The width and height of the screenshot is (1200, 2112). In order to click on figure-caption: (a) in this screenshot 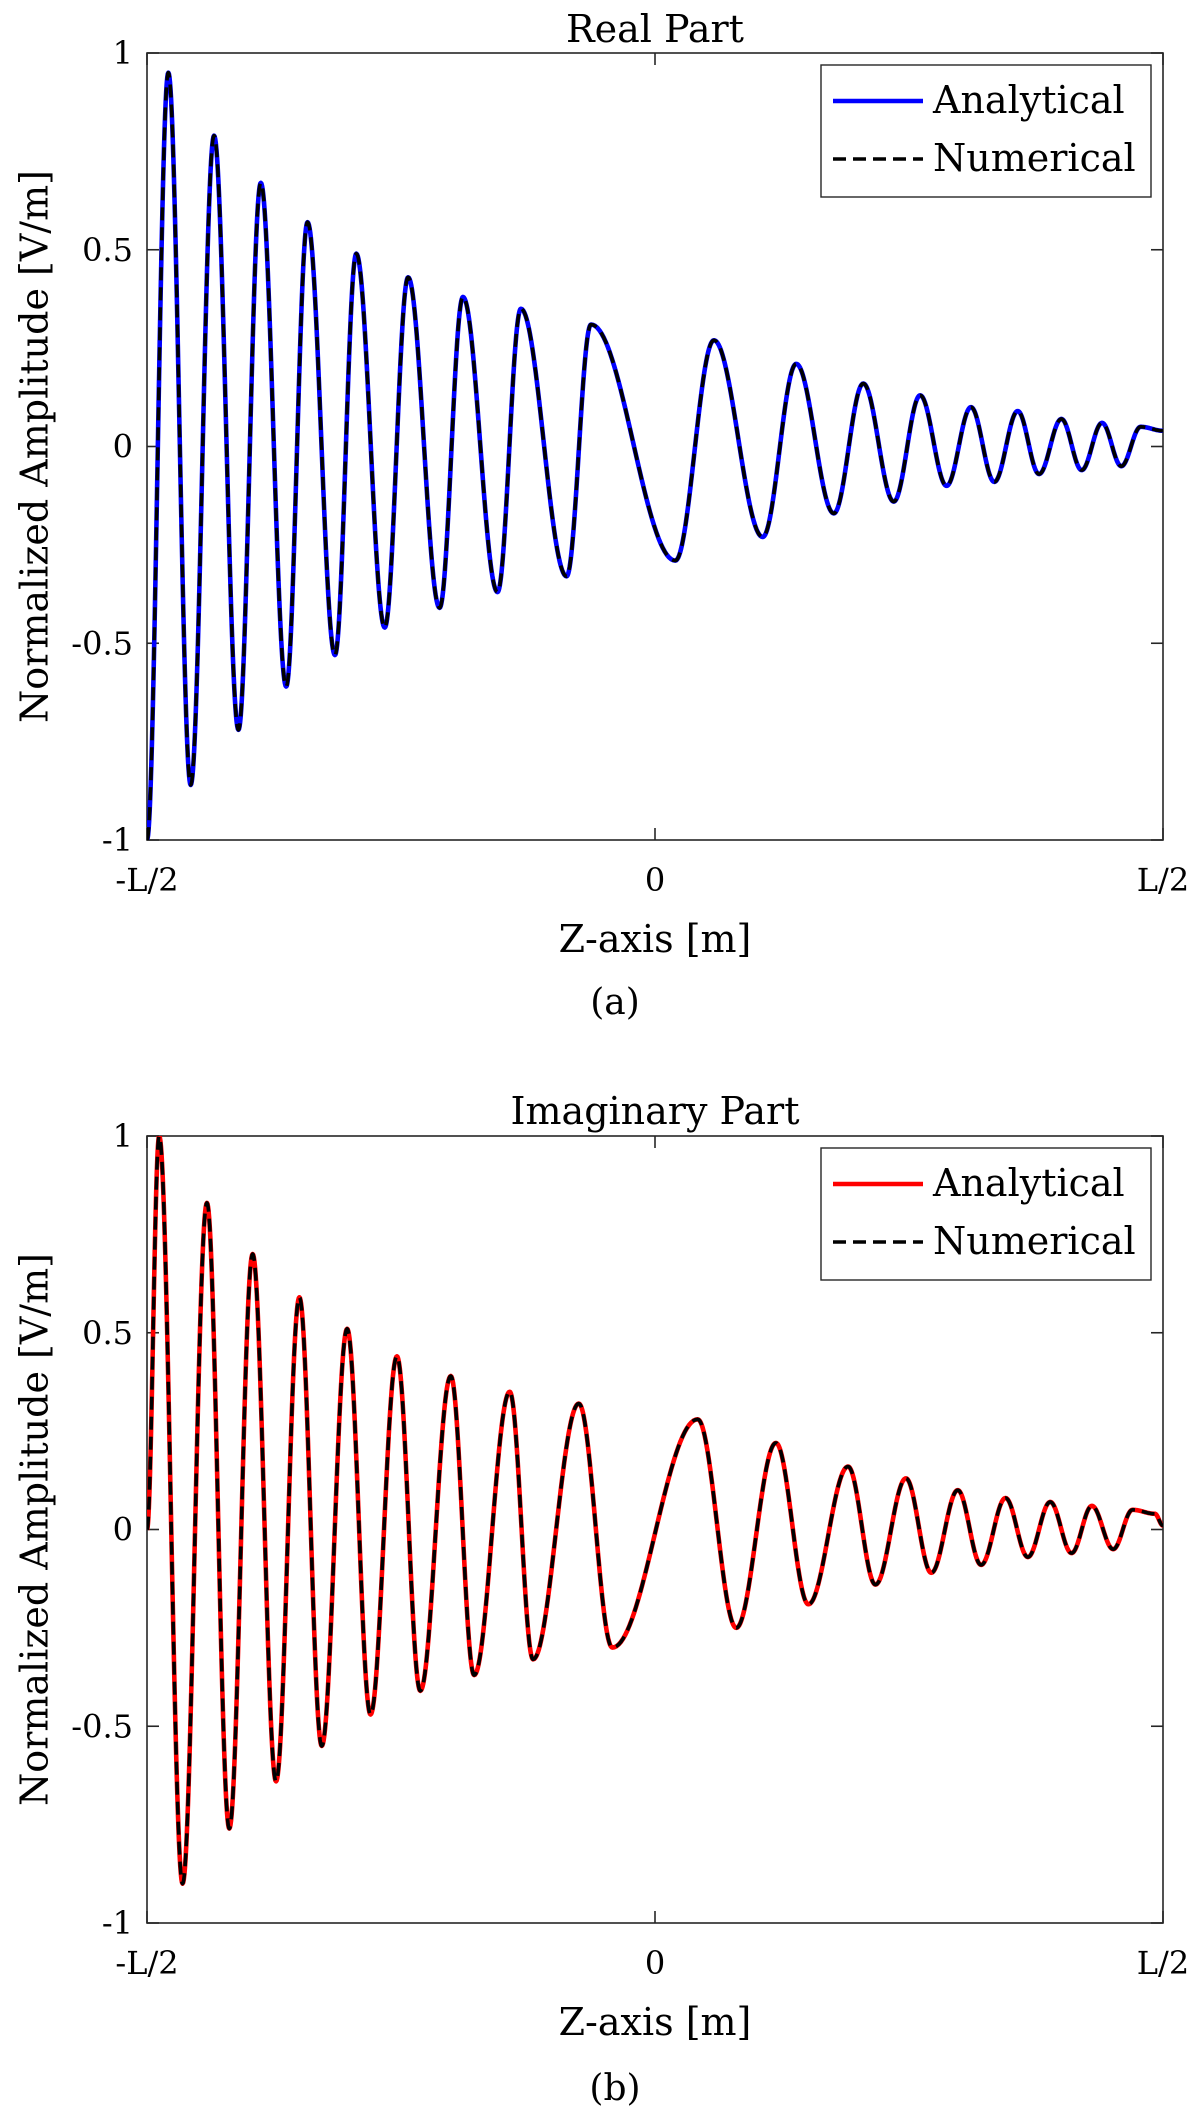, I will do `click(615, 1002)`.